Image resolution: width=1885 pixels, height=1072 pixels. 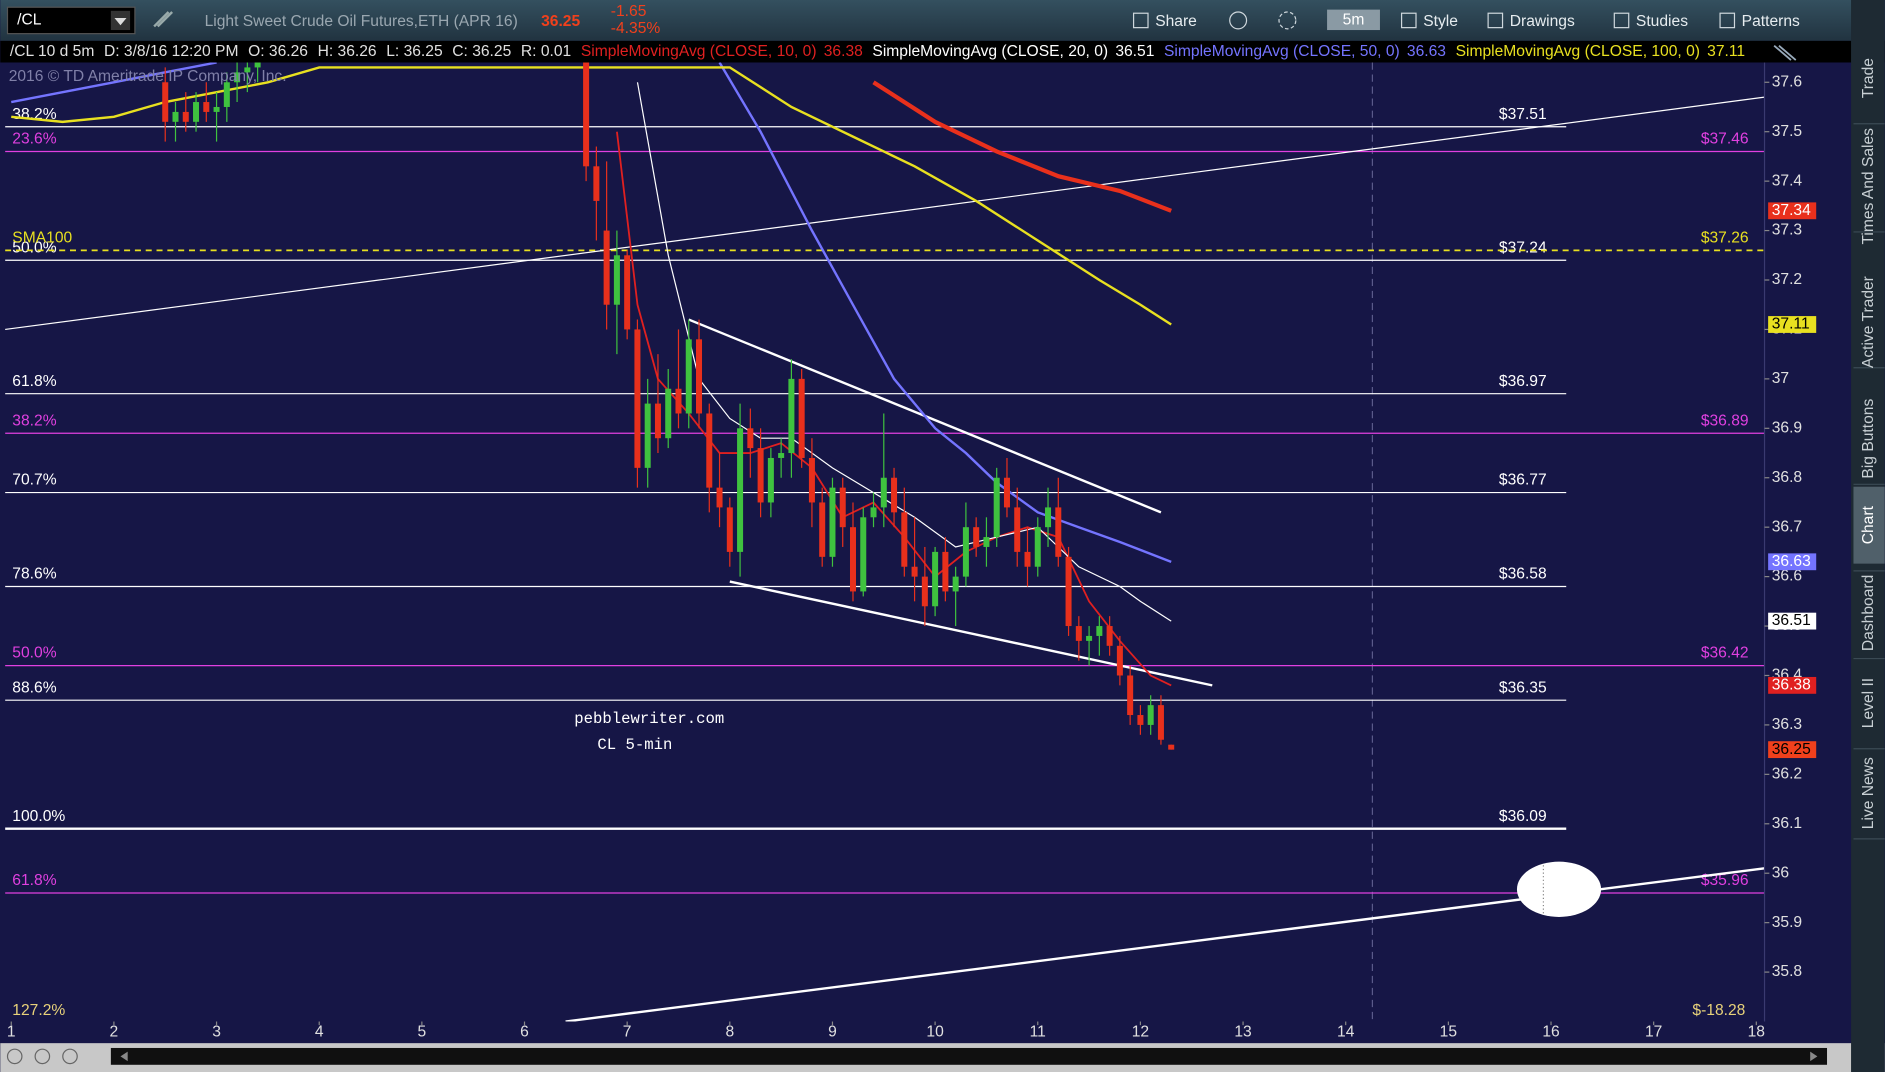 What do you see at coordinates (1718, 1010) in the screenshot?
I see `fib-price: $-18.28` at bounding box center [1718, 1010].